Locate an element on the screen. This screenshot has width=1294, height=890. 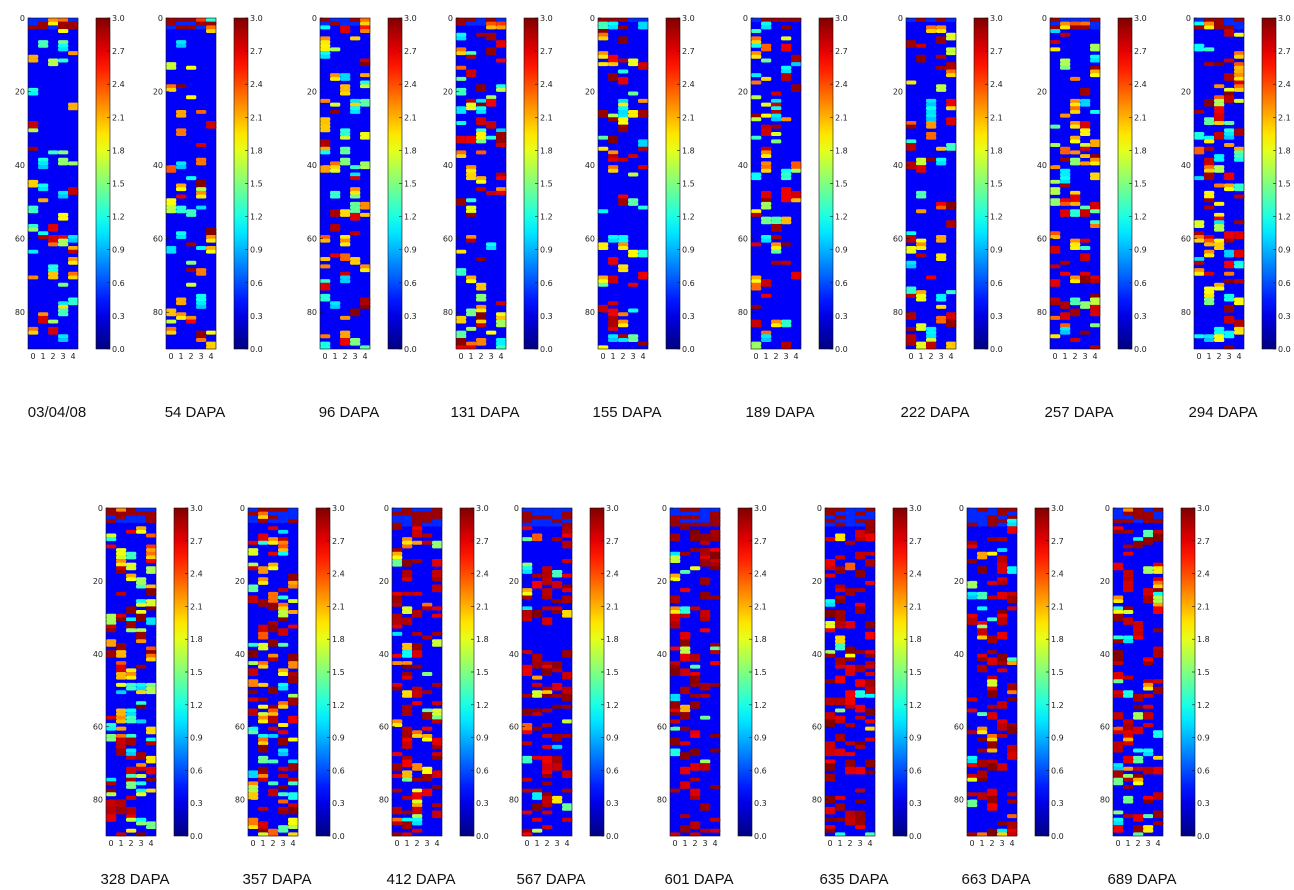
y-tick-label: 40 is located at coordinates (590, 165).